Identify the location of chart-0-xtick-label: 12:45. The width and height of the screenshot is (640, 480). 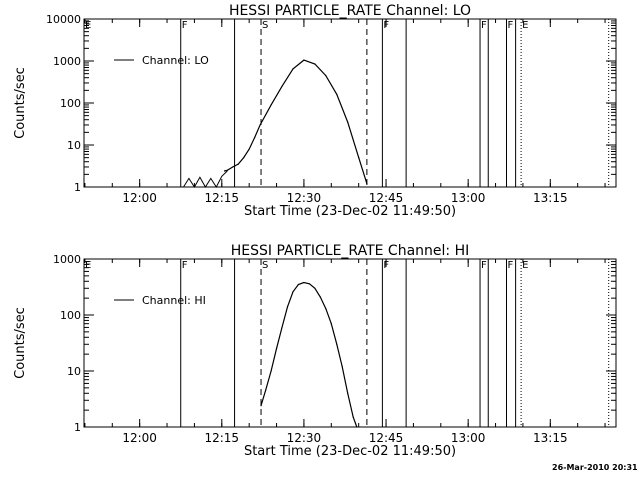
(386, 198).